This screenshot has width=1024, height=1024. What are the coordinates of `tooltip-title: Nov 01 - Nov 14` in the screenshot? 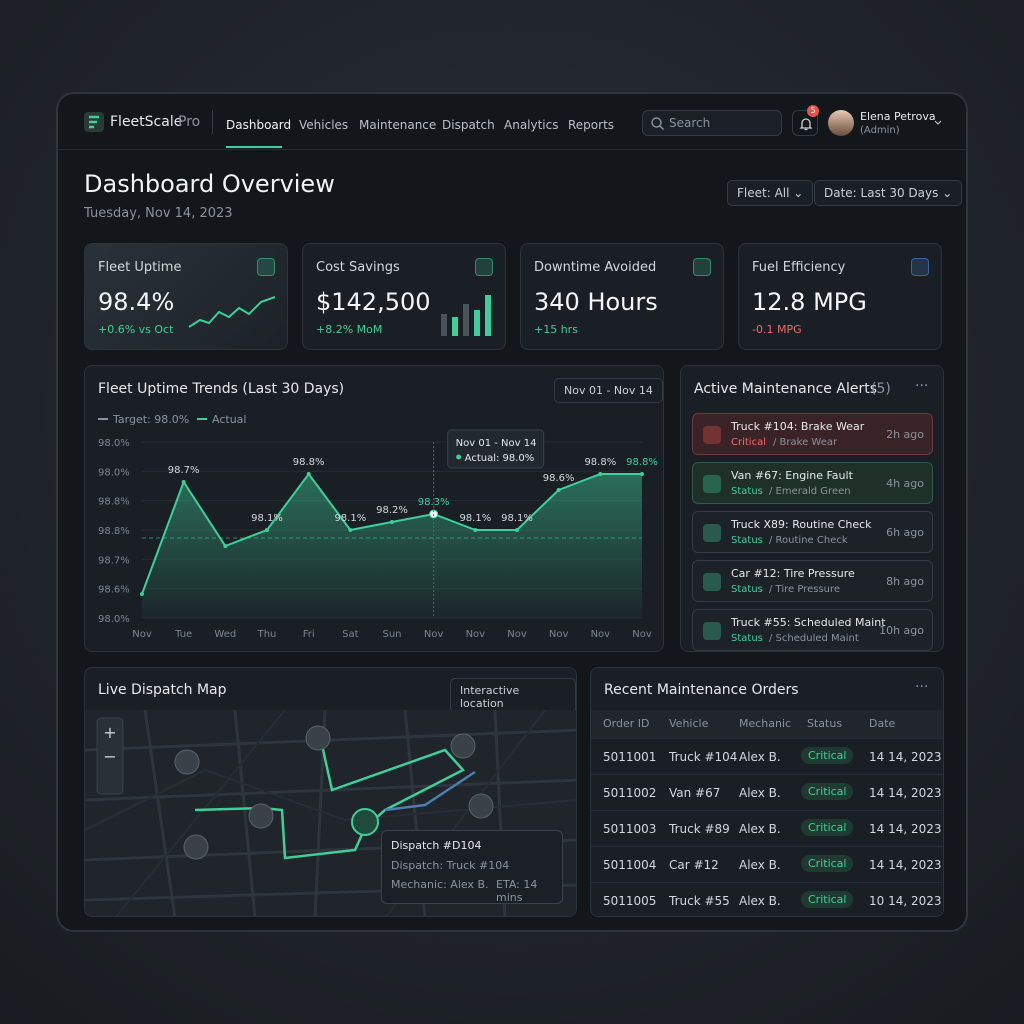 It's located at (496, 443).